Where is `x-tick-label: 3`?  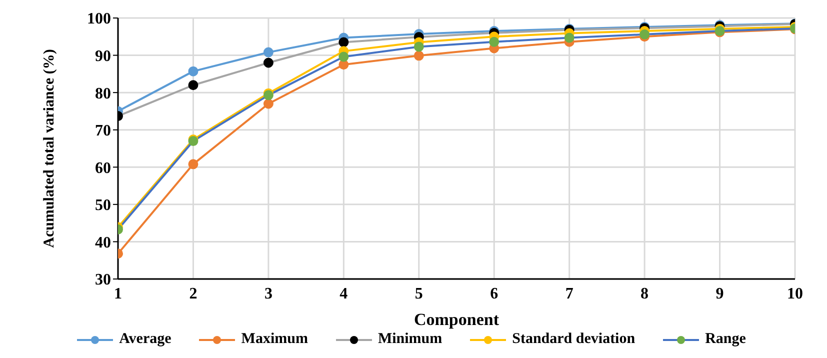 x-tick-label: 3 is located at coordinates (268, 293).